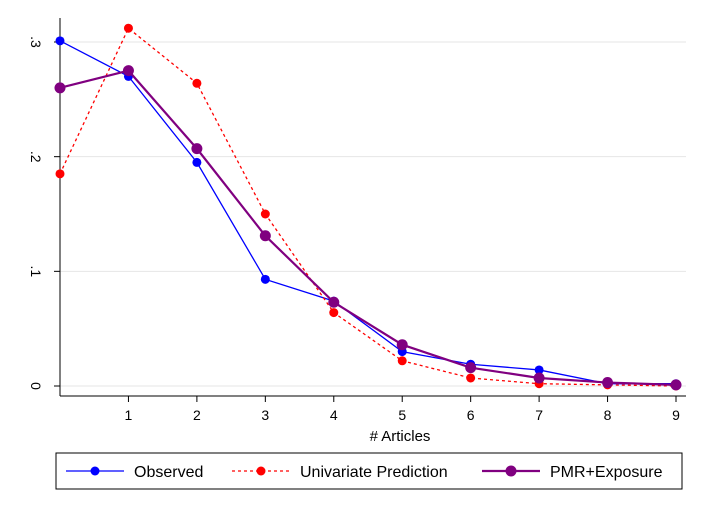  What do you see at coordinates (168, 472) in the screenshot?
I see `legend-label: Observed` at bounding box center [168, 472].